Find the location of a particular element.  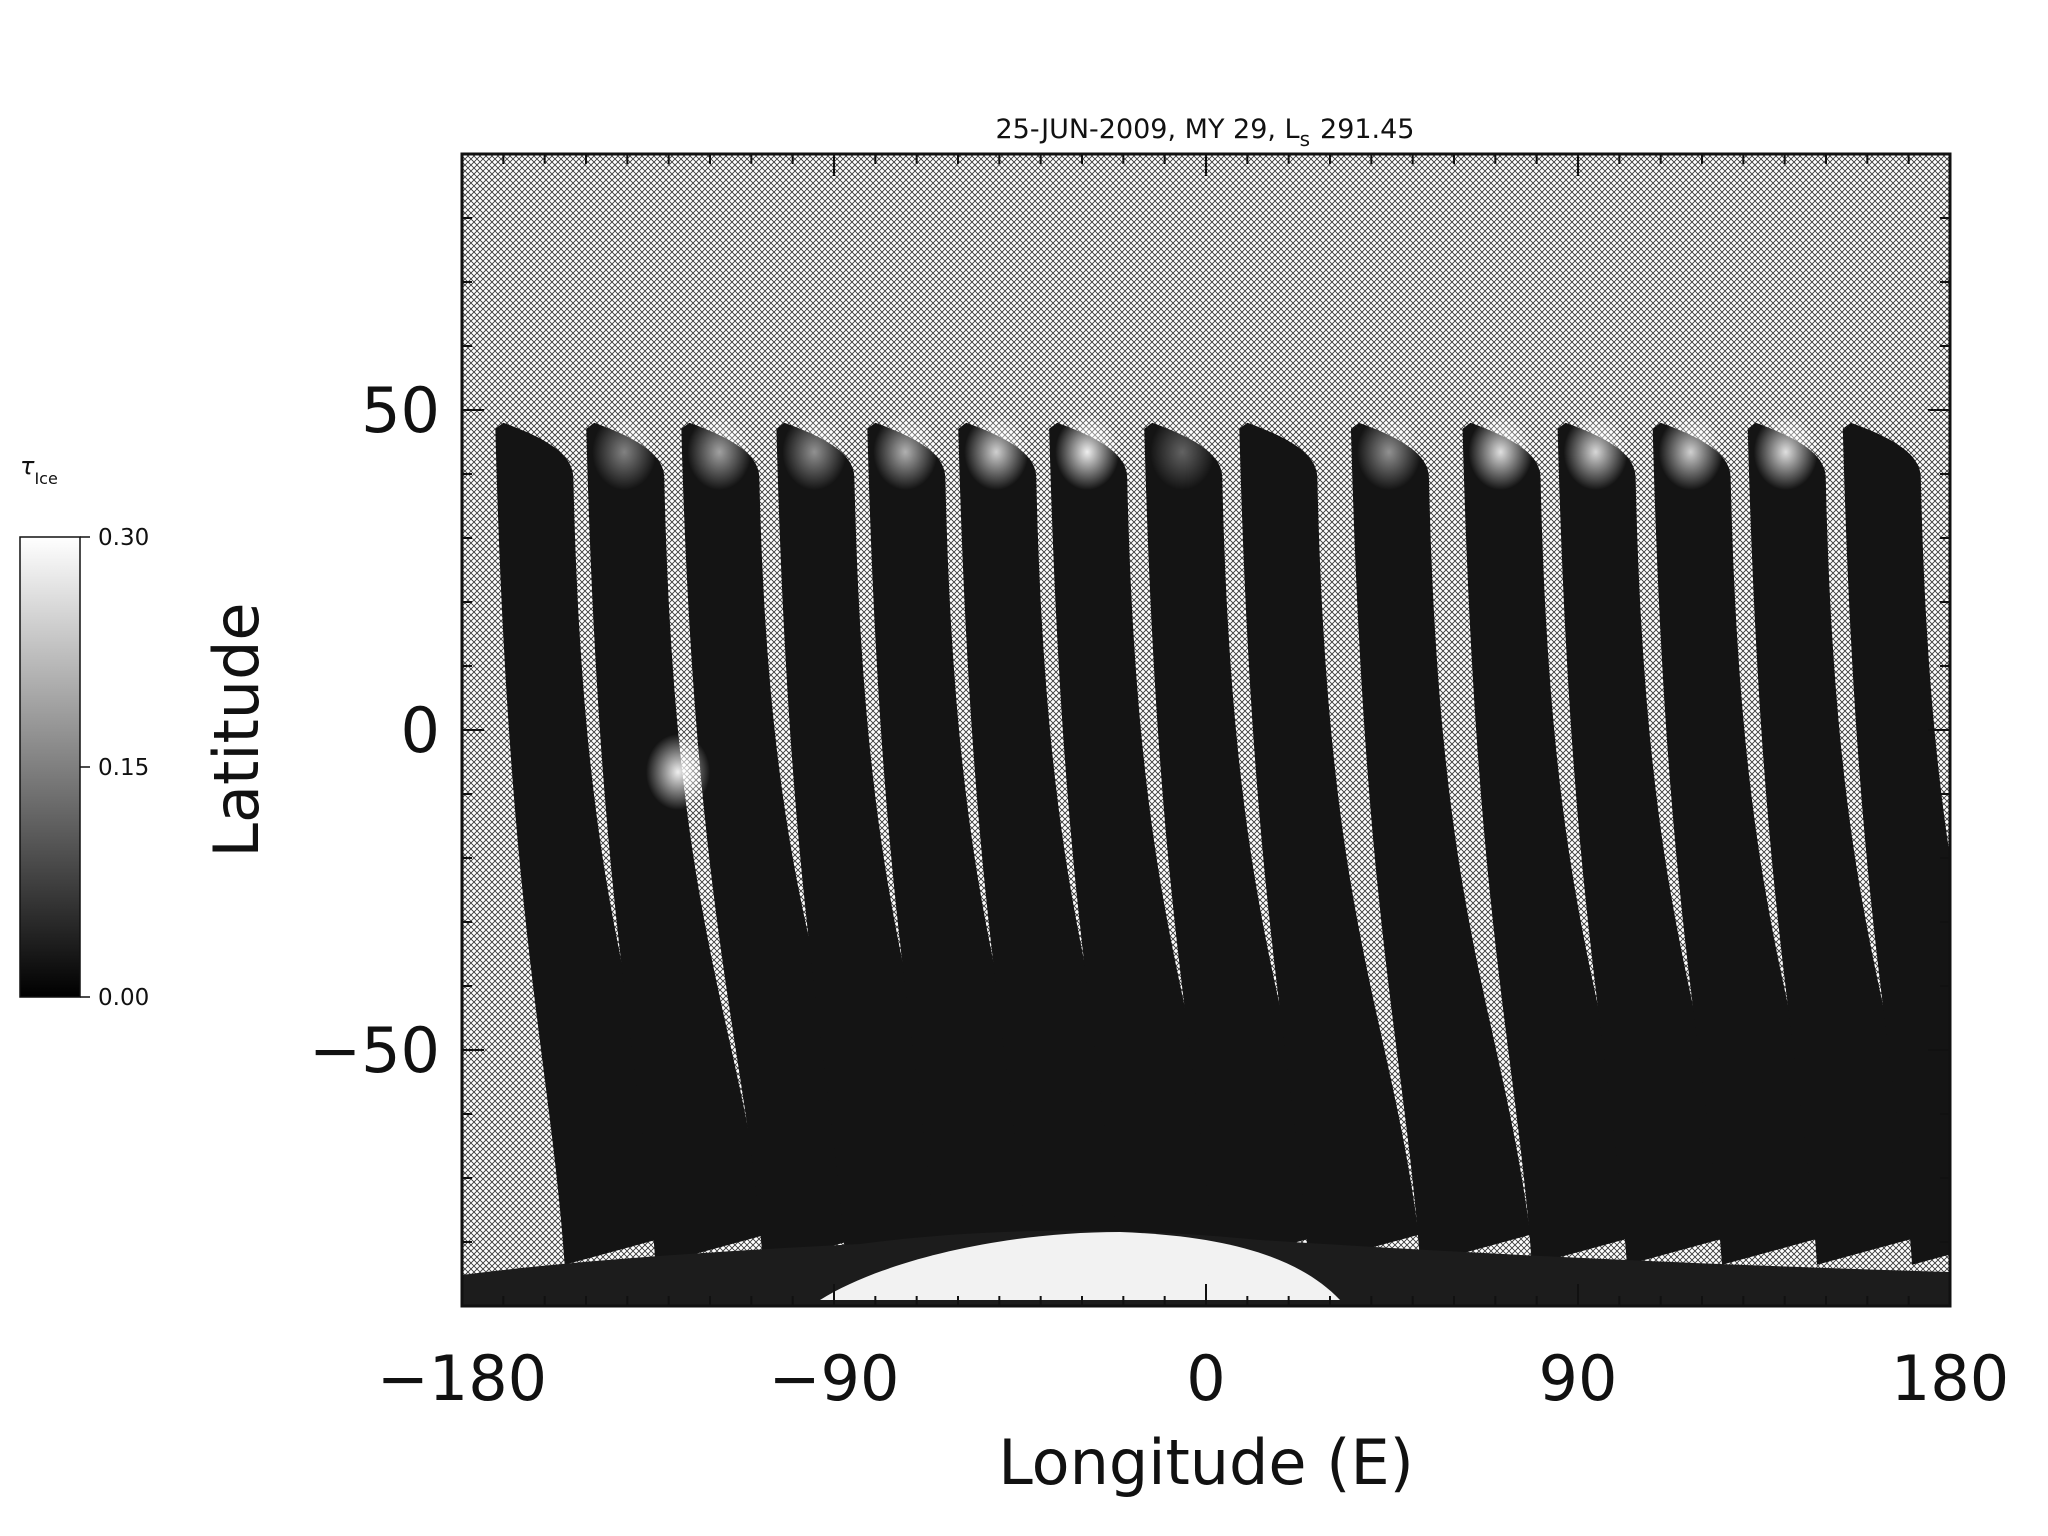

polar-bright-ice is located at coordinates (1080, 1266).